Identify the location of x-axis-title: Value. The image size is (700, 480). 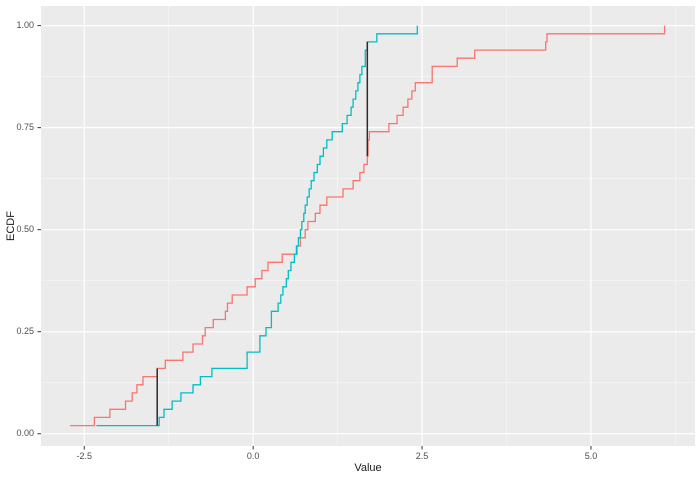
(368, 468).